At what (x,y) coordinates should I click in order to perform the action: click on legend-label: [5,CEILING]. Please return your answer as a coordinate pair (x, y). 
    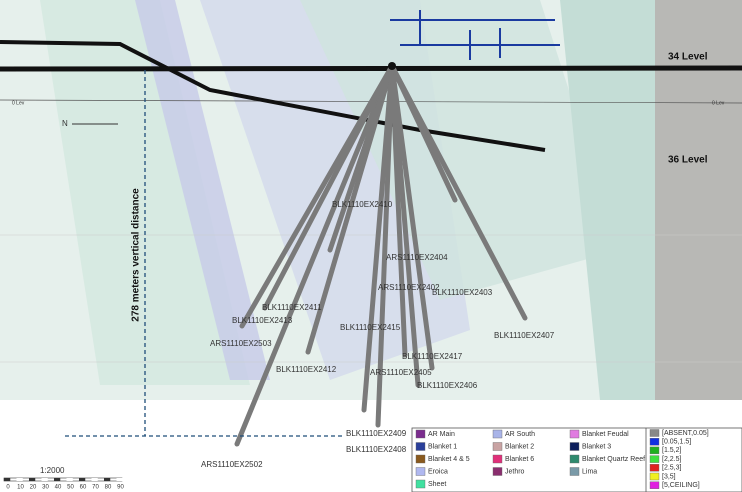
    Looking at the image, I should click on (681, 485).